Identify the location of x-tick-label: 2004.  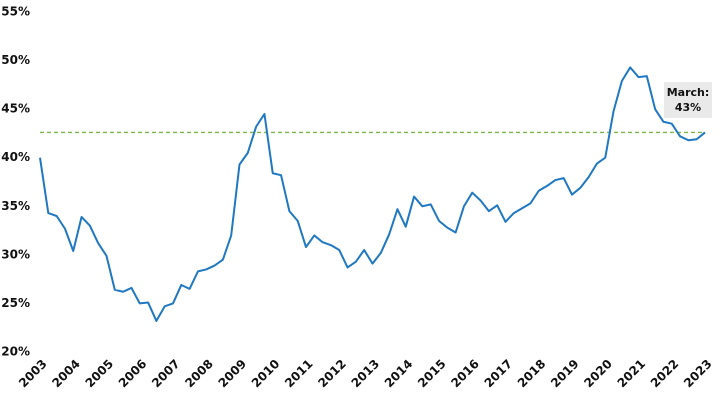
(66, 374).